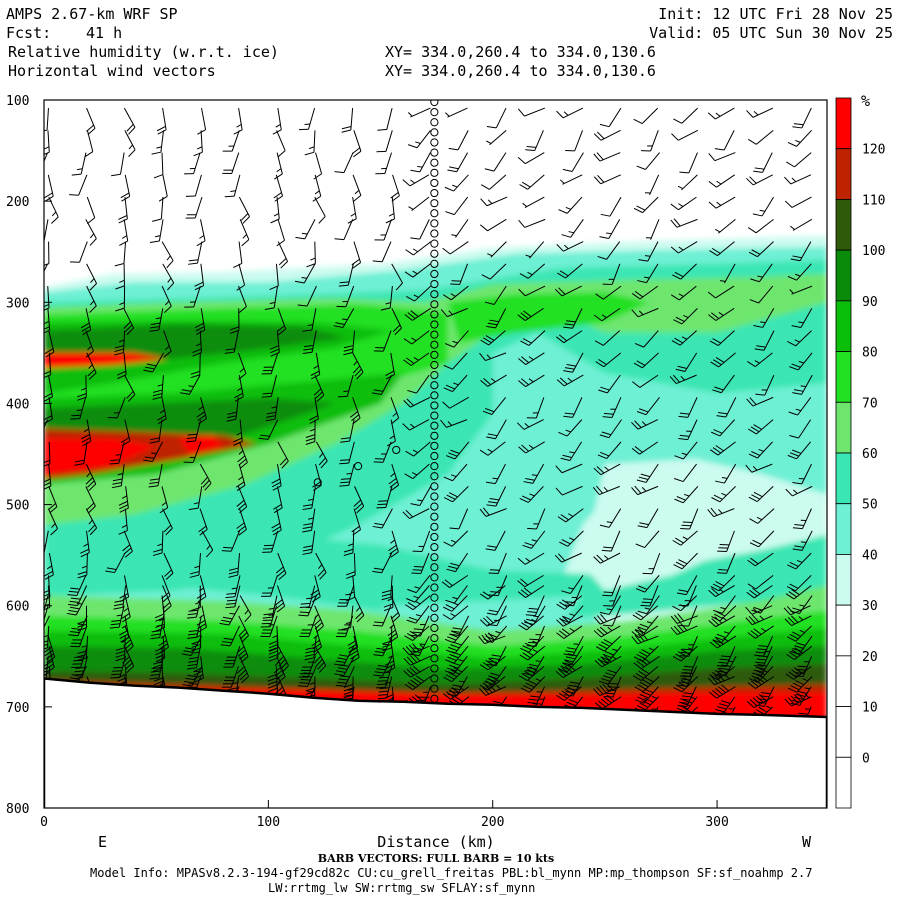 This screenshot has height=900, width=900. What do you see at coordinates (870, 454) in the screenshot?
I see `colorbar-tick-label: 60` at bounding box center [870, 454].